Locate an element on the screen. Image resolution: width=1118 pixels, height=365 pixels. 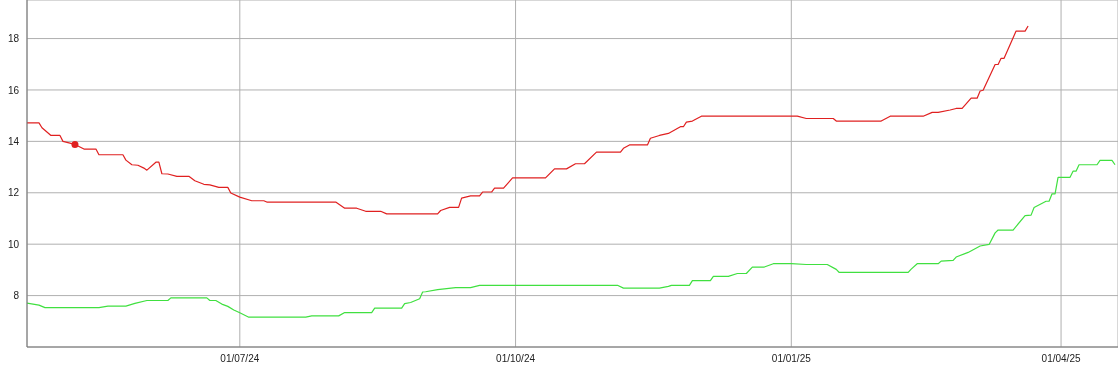
x-tick-label: 01/01/25 is located at coordinates (791, 359).